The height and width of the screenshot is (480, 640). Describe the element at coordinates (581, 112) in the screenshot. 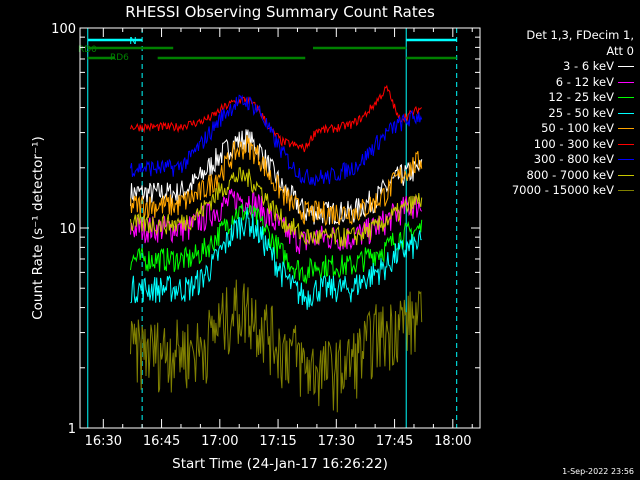

I see `legend-label: 25 - 50 keV` at that location.